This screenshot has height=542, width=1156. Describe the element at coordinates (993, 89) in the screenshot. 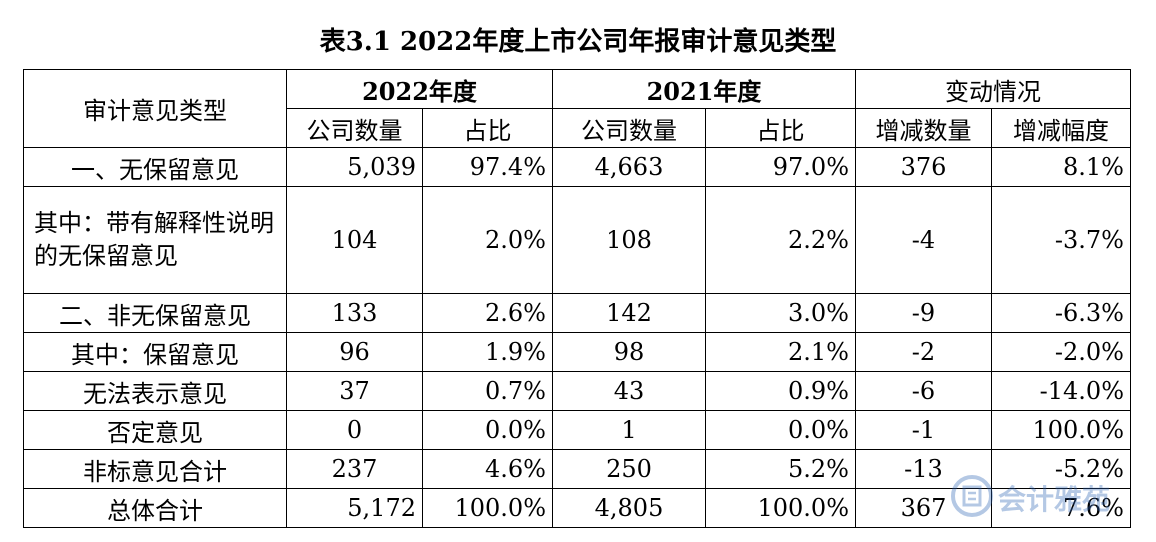

I see `header-change: 变动情况` at that location.